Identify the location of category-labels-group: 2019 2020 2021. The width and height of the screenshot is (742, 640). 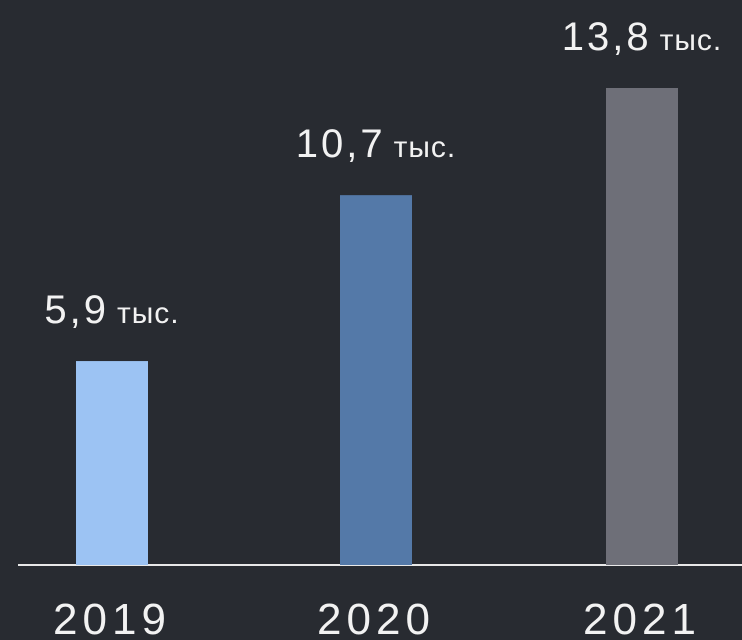
(377, 617).